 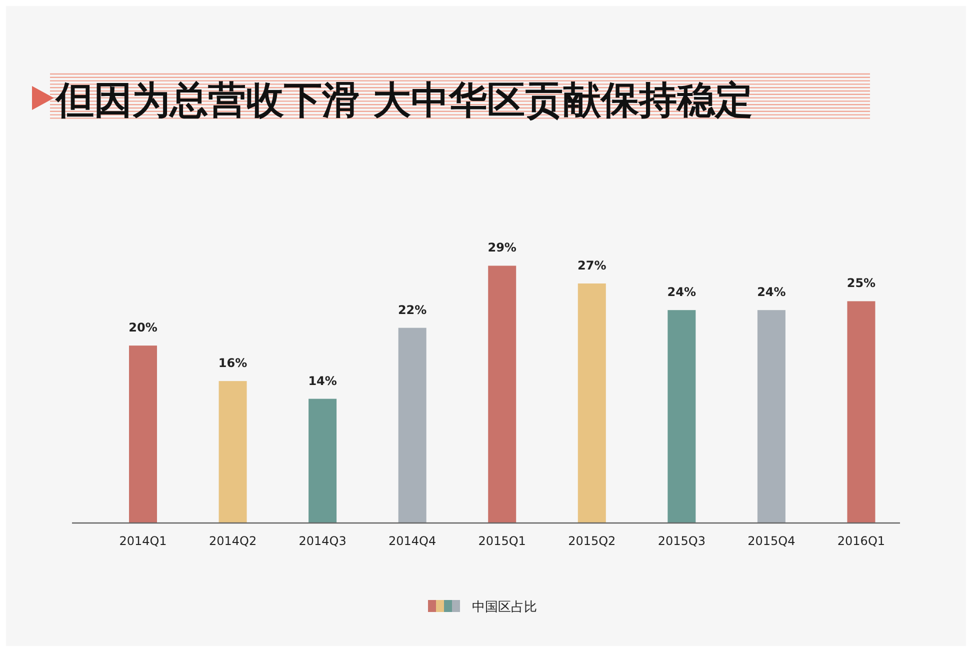 I want to click on data-label: 22%, so click(x=412, y=309).